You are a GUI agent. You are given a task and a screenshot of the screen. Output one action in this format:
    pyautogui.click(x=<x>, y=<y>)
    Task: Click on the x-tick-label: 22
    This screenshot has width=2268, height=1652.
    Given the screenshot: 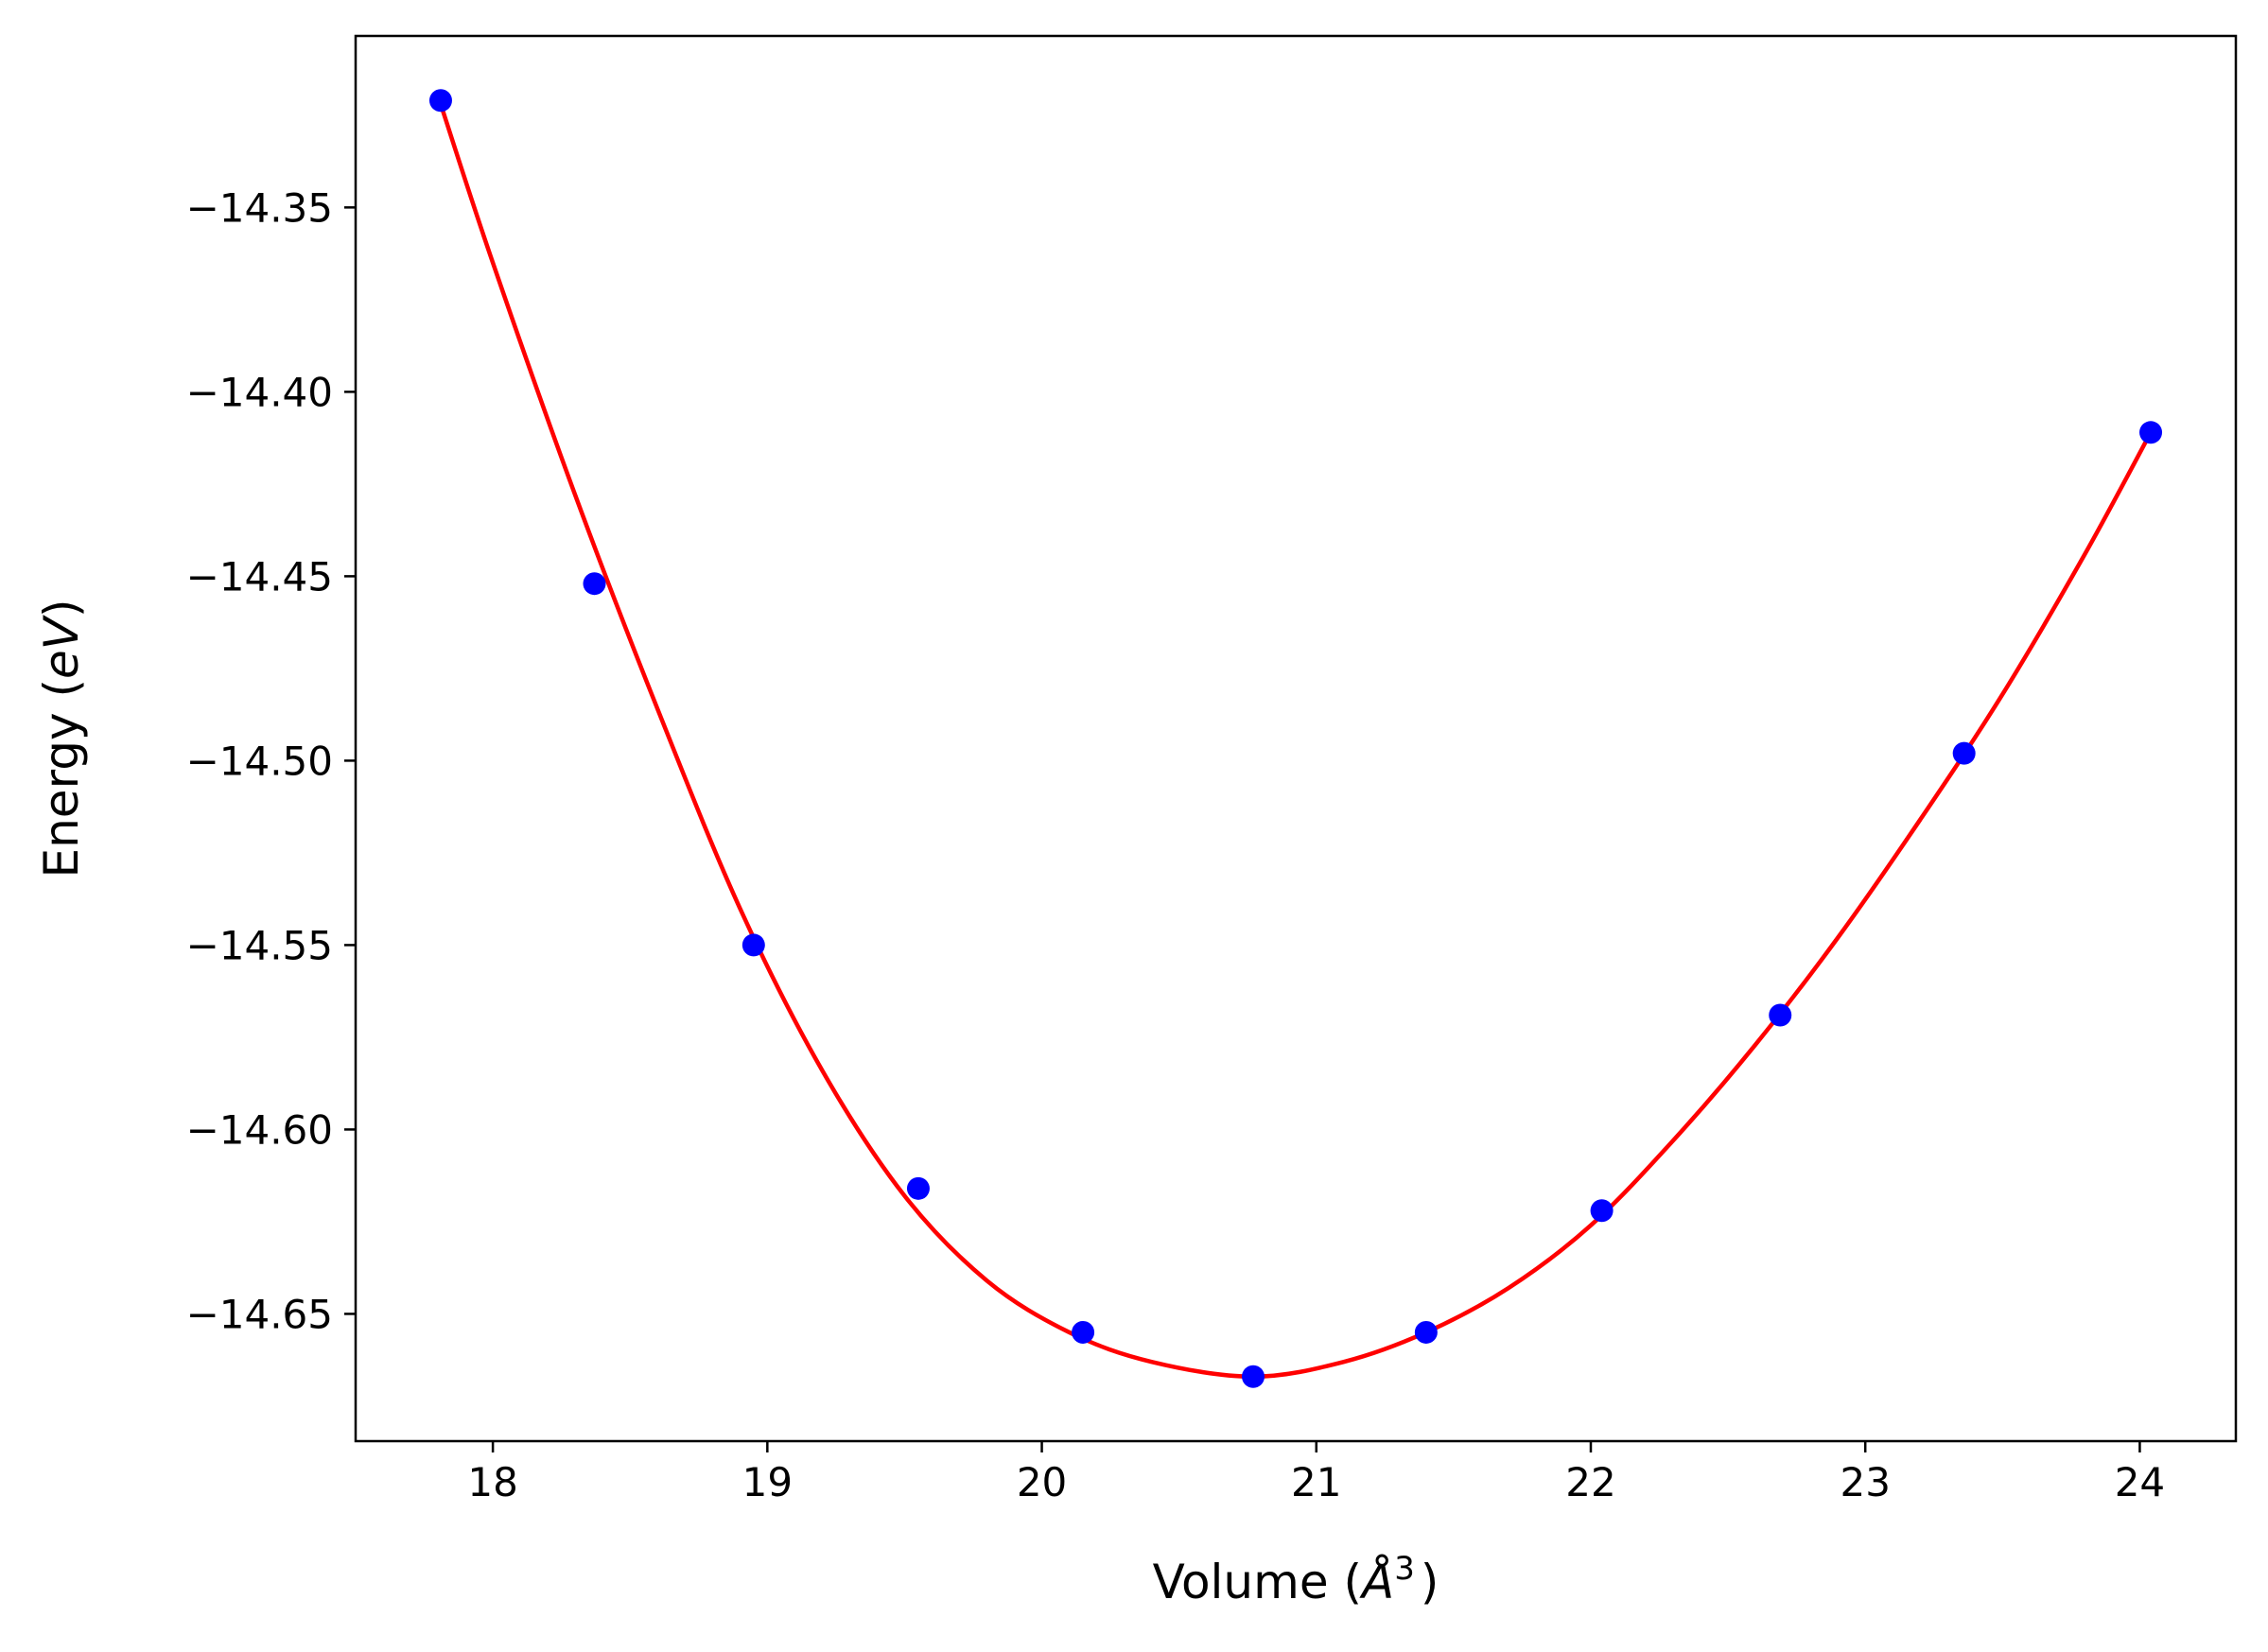 What is the action you would take?
    pyautogui.click(x=1590, y=1482)
    